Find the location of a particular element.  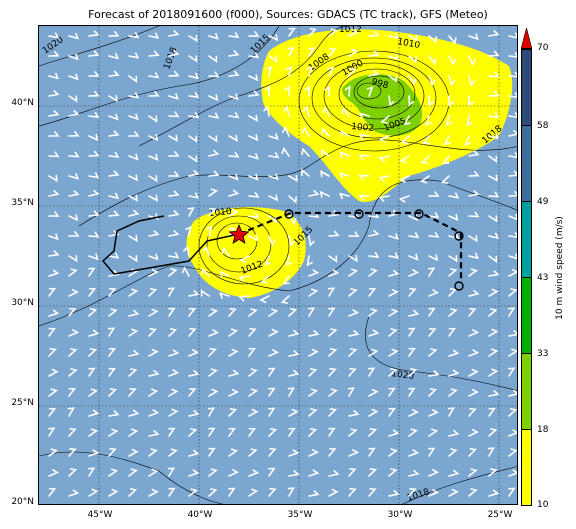

storm-center-star-icon is located at coordinates (239, 233).